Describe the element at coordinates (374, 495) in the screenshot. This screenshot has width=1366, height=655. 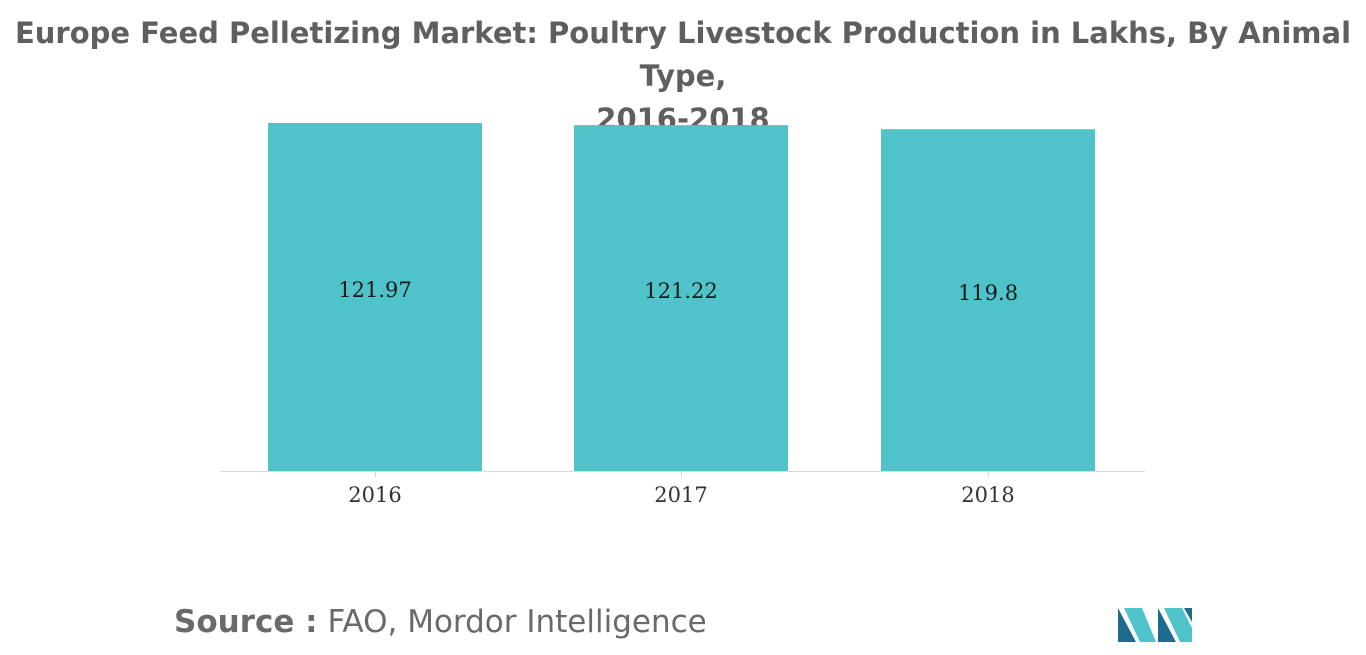
I see `x-tick-label-2016: 2016` at that location.